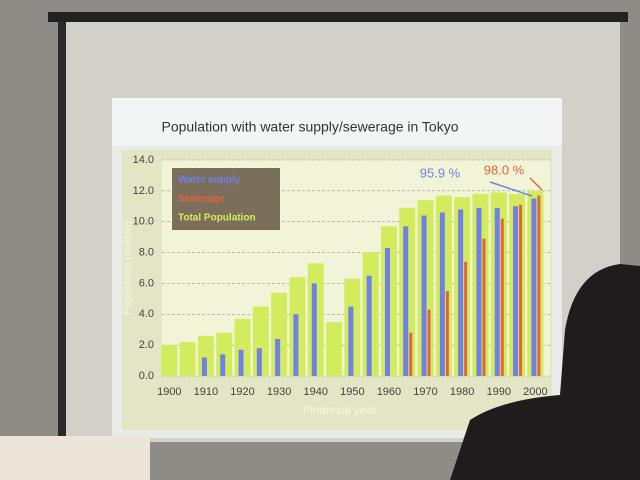 Image resolution: width=640 pixels, height=480 pixels. What do you see at coordinates (217, 218) in the screenshot?
I see `legend-label: Total Population` at bounding box center [217, 218].